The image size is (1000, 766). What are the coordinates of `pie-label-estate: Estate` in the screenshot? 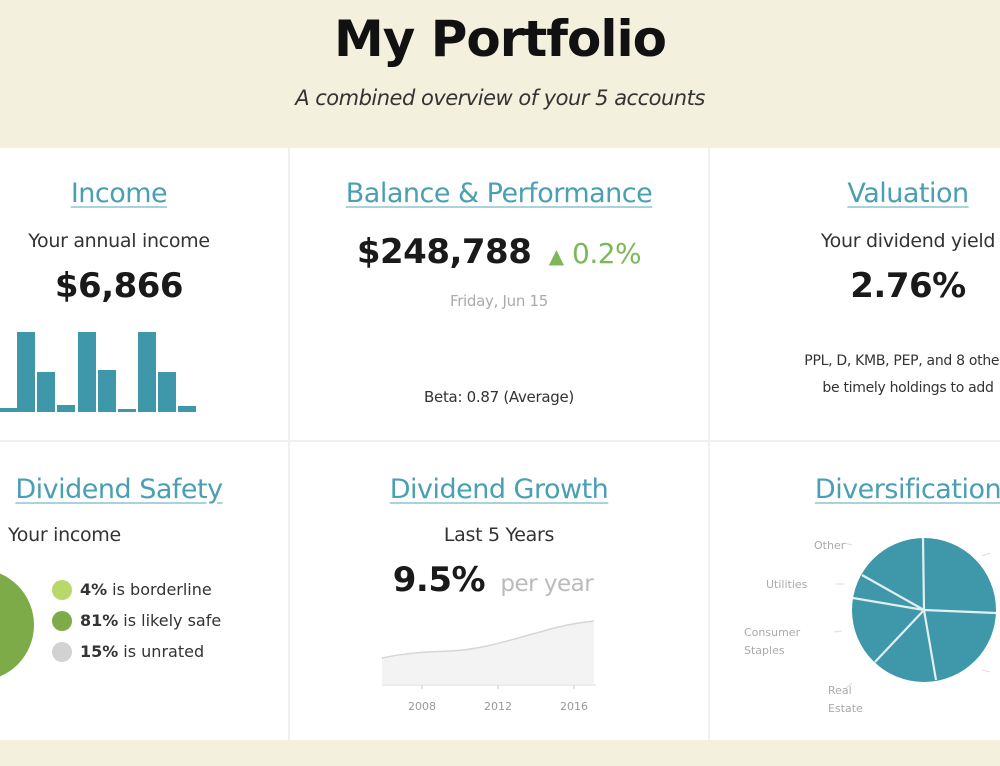 It's located at (845, 708).